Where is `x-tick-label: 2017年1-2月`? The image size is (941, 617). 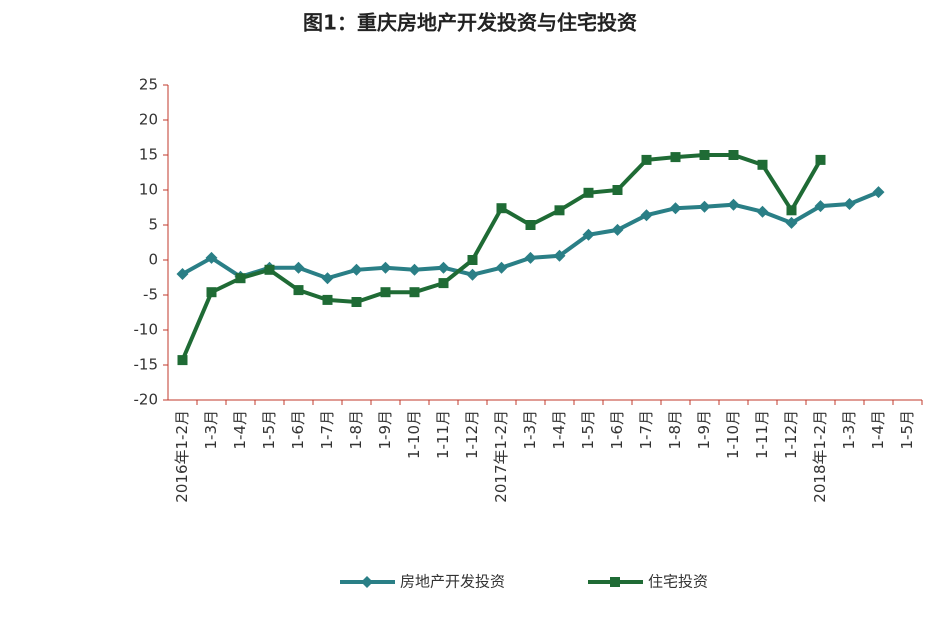
x-tick-label: 2017年1-2月 is located at coordinates (501, 456).